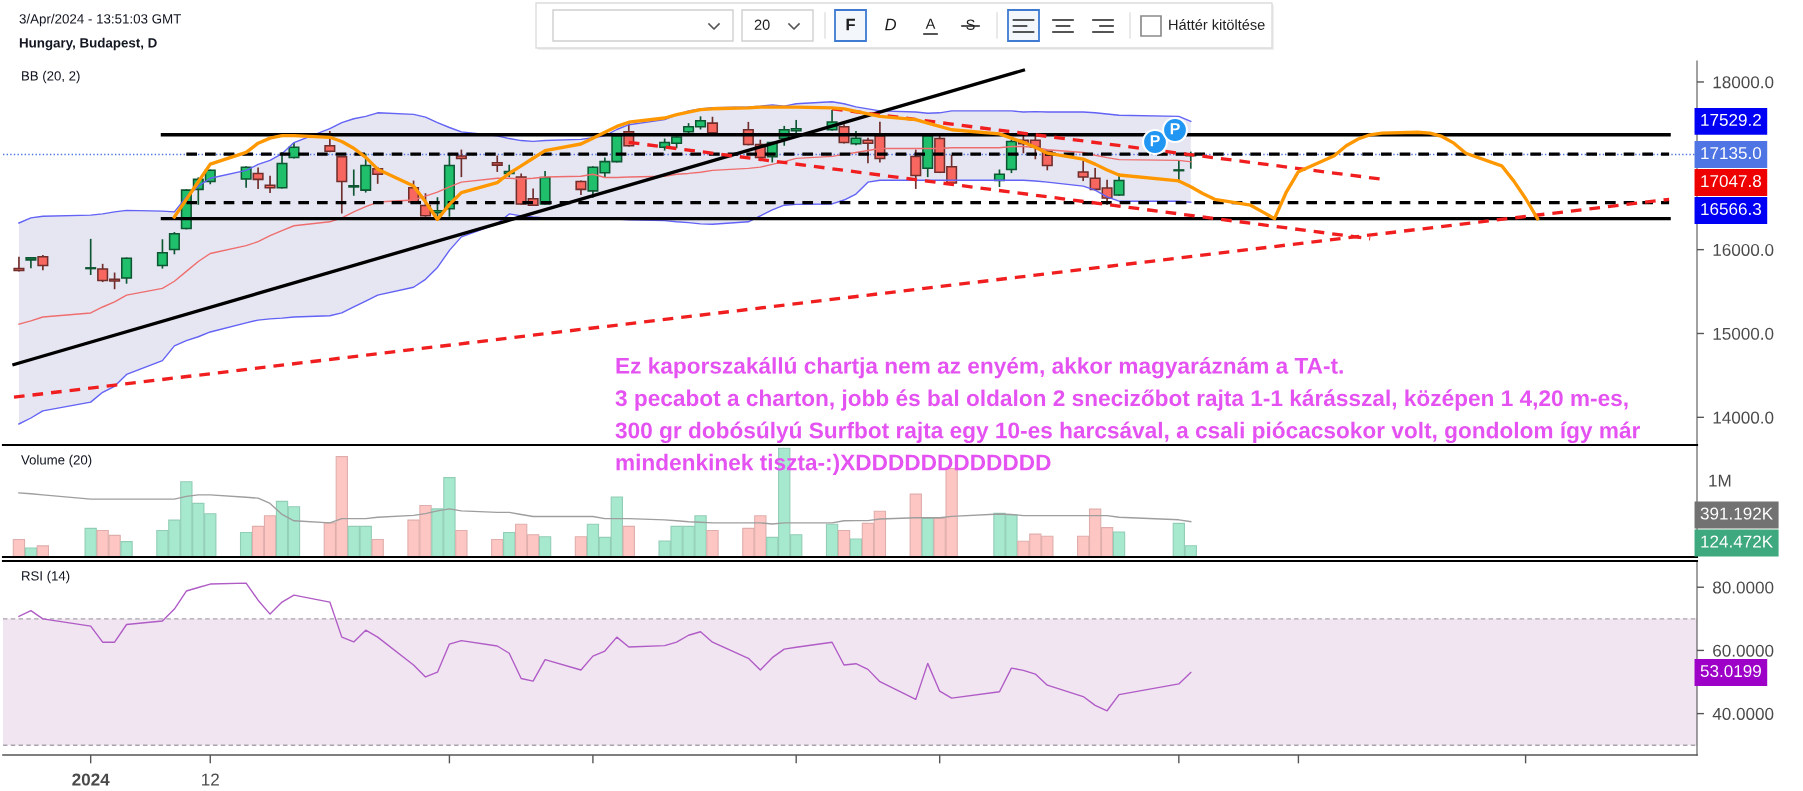 The height and width of the screenshot is (791, 1803). I want to click on text: 1M, so click(1720, 480).